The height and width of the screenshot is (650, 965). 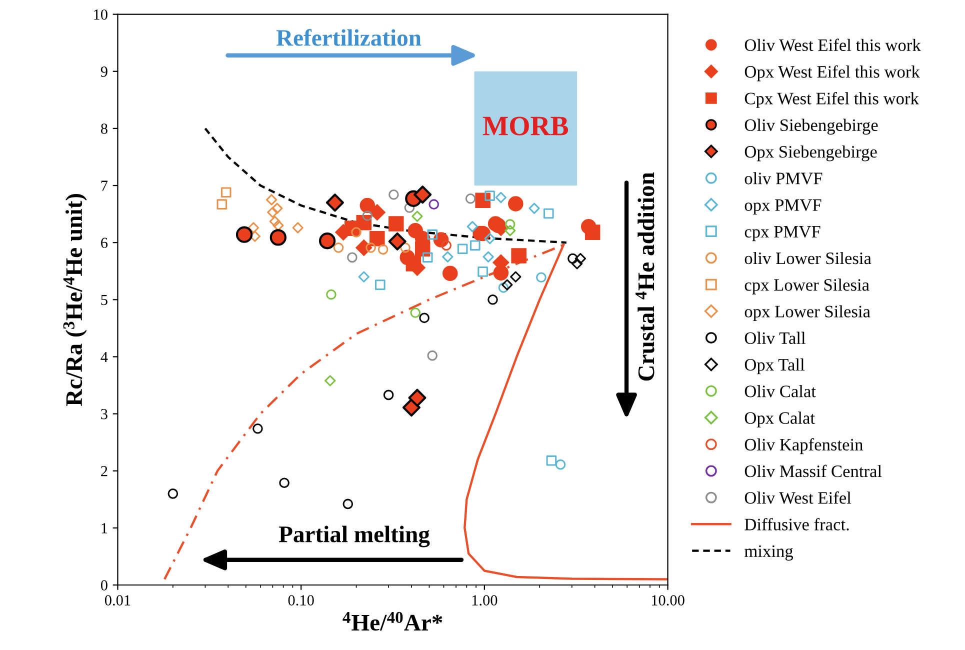 I want to click on legend-label: cpx PMVF, so click(x=782, y=234).